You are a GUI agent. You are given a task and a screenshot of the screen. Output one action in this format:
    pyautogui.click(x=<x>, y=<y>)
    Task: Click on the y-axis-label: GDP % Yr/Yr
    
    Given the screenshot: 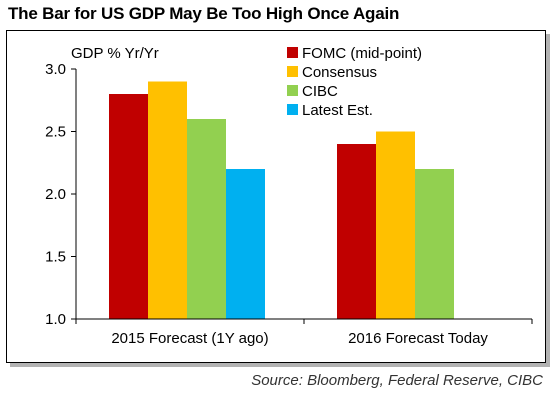 What is the action you would take?
    pyautogui.click(x=115, y=53)
    